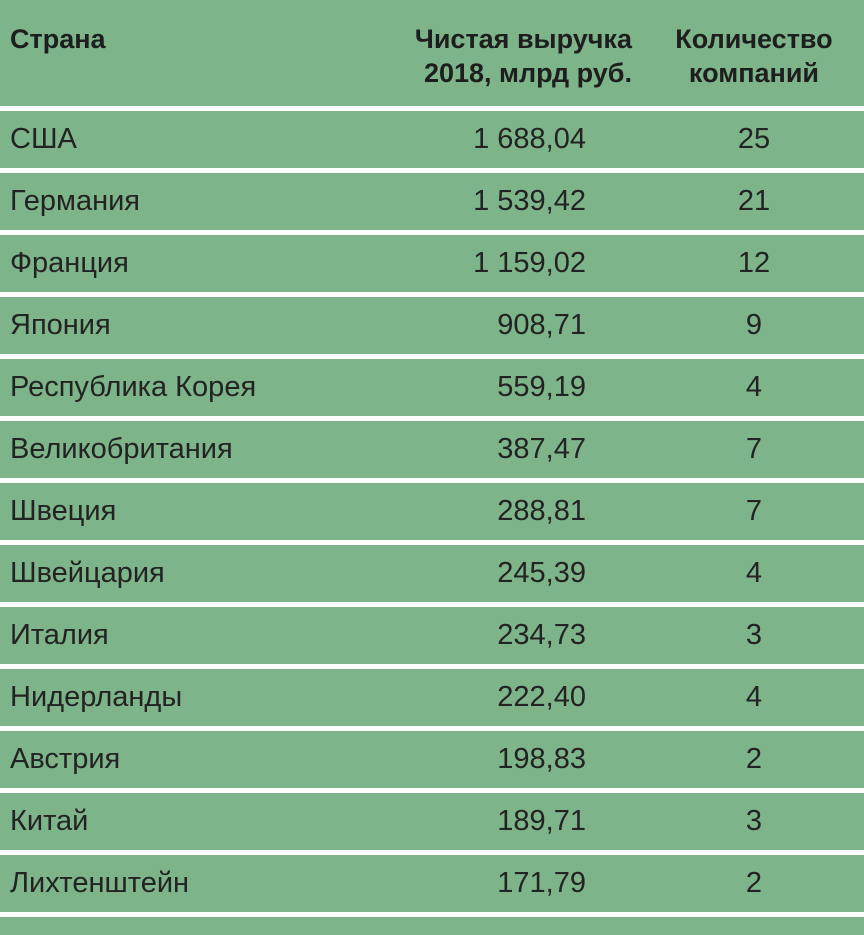 This screenshot has width=864, height=935. What do you see at coordinates (753, 264) in the screenshot?
I see `row-companies-cell: 12` at bounding box center [753, 264].